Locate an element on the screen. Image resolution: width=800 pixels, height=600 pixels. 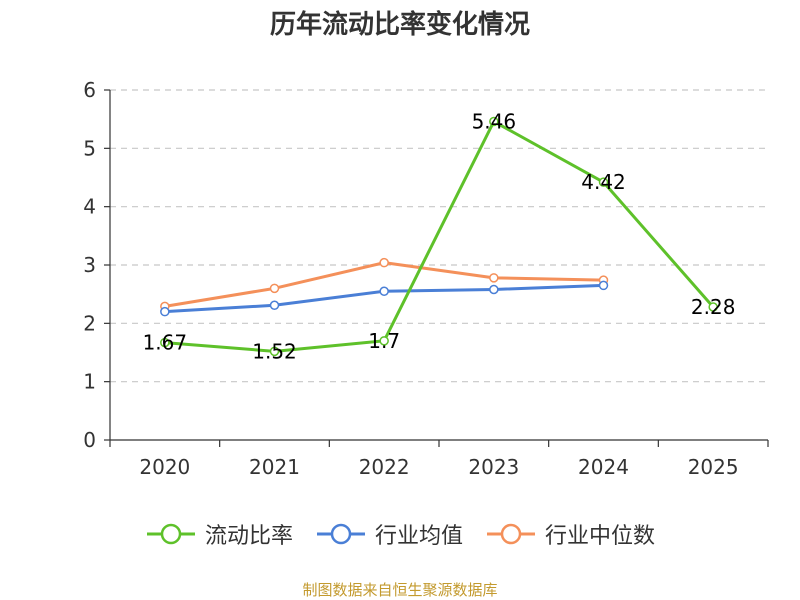
chart-title: 历年流动比率变化情况 is located at coordinates (399, 25).